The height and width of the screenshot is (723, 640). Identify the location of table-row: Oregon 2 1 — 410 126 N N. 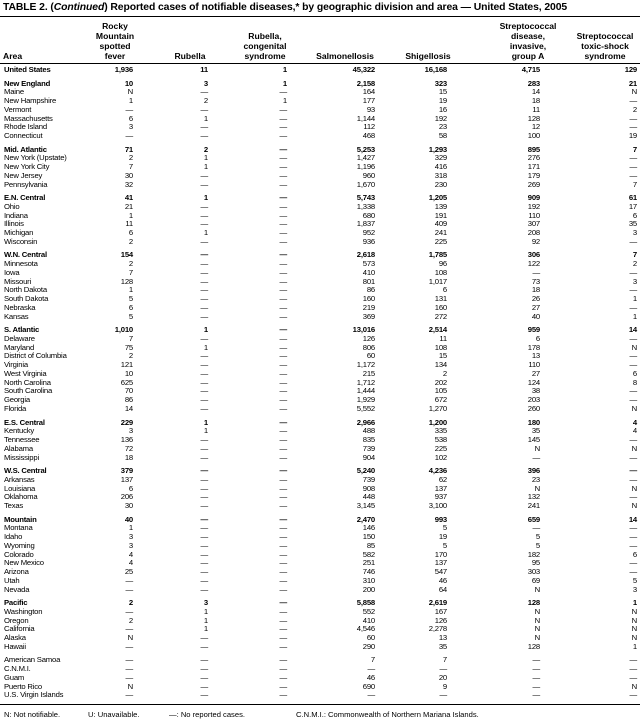
(320, 620).